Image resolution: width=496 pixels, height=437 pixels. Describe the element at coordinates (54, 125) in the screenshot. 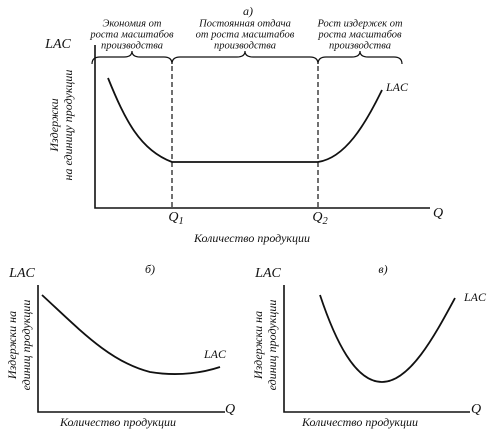

I see `y-title-line: Издержки` at that location.